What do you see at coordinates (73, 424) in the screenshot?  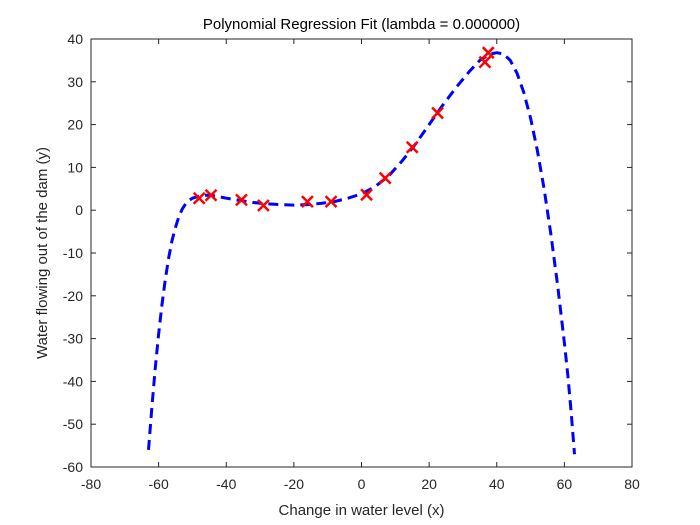 I see `y-tick-label: -50` at bounding box center [73, 424].